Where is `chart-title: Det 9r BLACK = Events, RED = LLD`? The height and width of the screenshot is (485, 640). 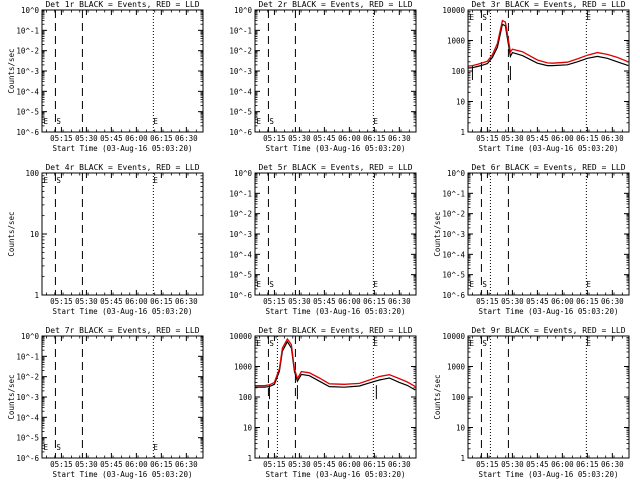 chart-title: Det 9r BLACK = Events, RED = LLD is located at coordinates (548, 330).